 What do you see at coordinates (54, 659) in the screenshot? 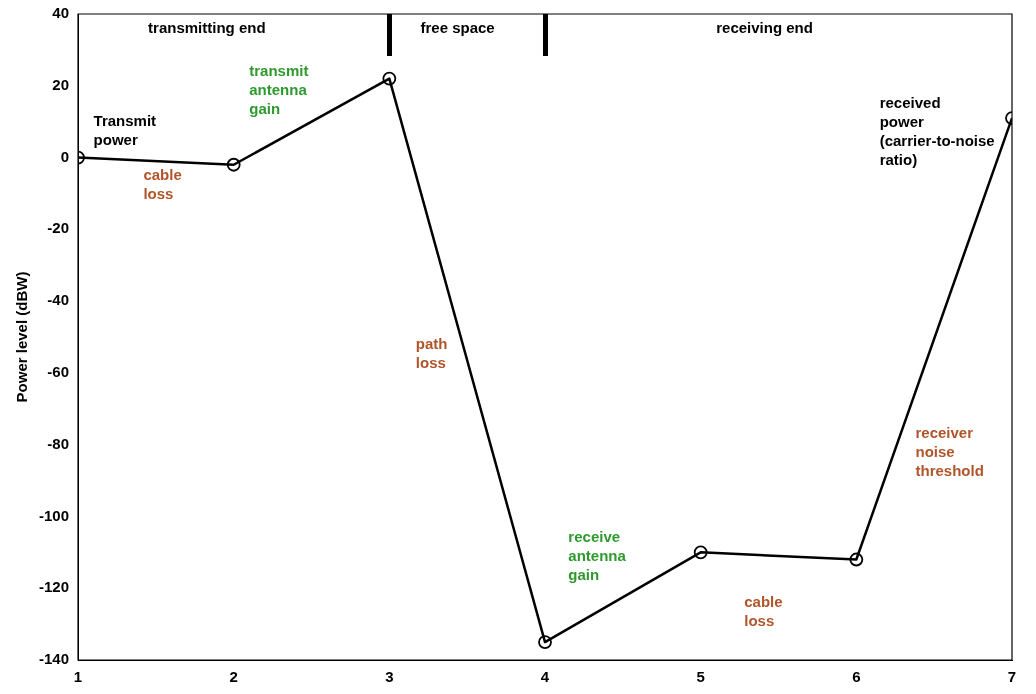
I see `y-tick-label: -140` at bounding box center [54, 659].